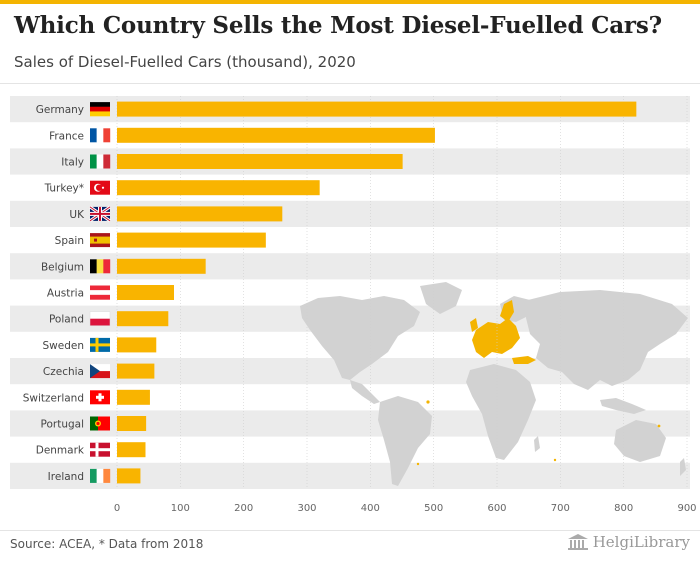 This screenshot has width=700, height=568. What do you see at coordinates (66, 477) in the screenshot?
I see `category-label: Ireland` at bounding box center [66, 477].